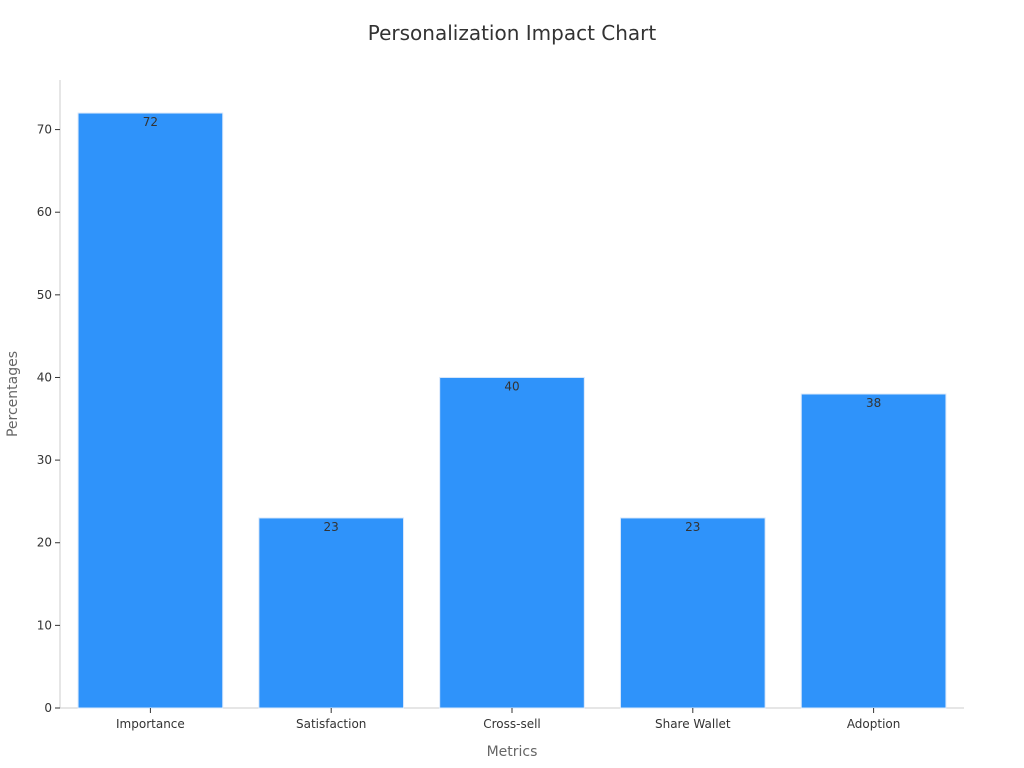  I want to click on x-axis-title: Metrics, so click(512, 752).